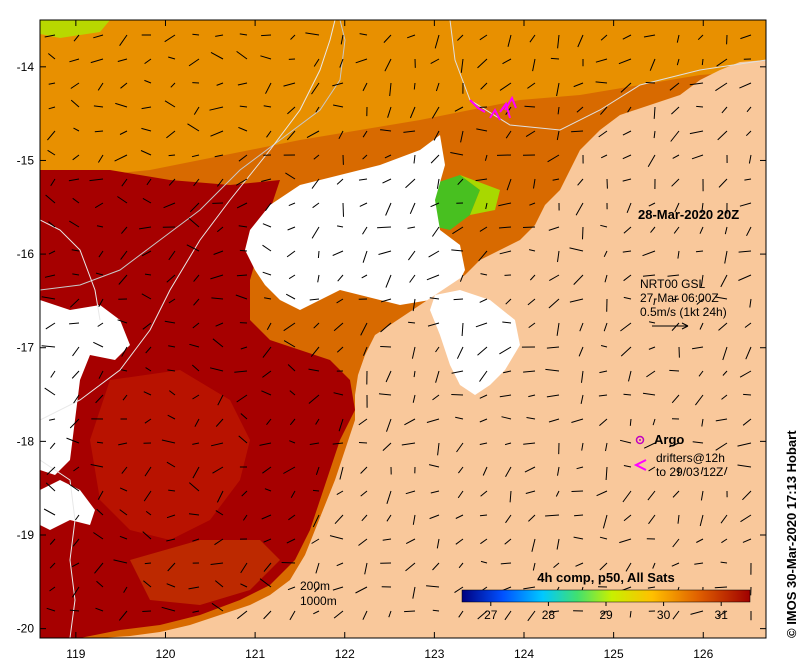 This screenshot has width=809, height=672. Describe the element at coordinates (791, 534) in the screenshot. I see `credit-label: © IMOS 30-Mar-2020 17:13 Hobart` at that location.